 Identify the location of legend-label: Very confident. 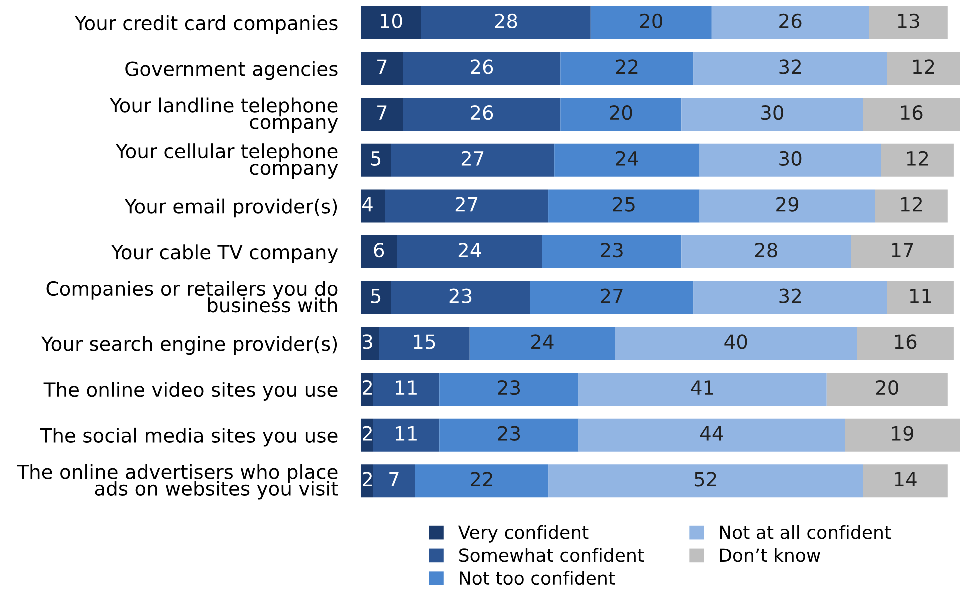
(523, 534).